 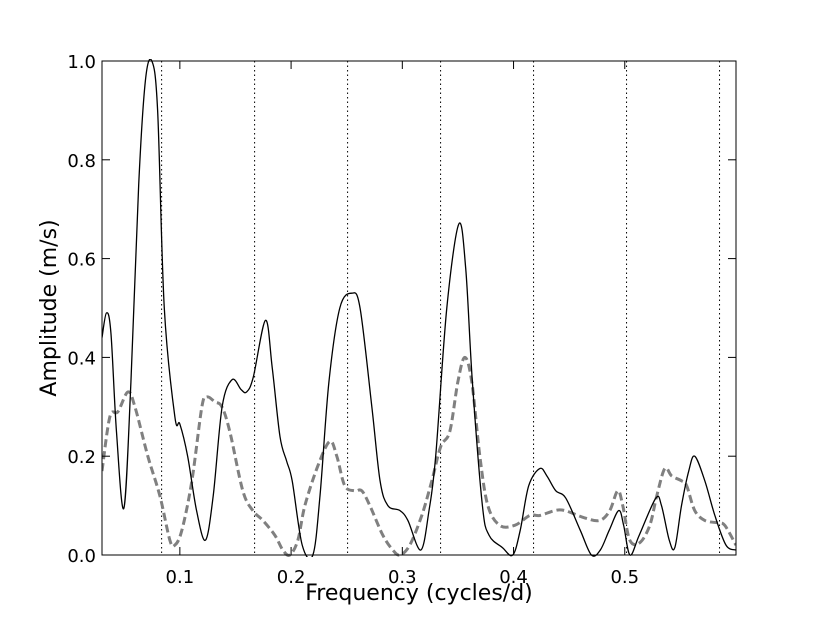 What do you see at coordinates (49, 307) in the screenshot?
I see `y-axis-label: Amplitude (m/s)` at bounding box center [49, 307].